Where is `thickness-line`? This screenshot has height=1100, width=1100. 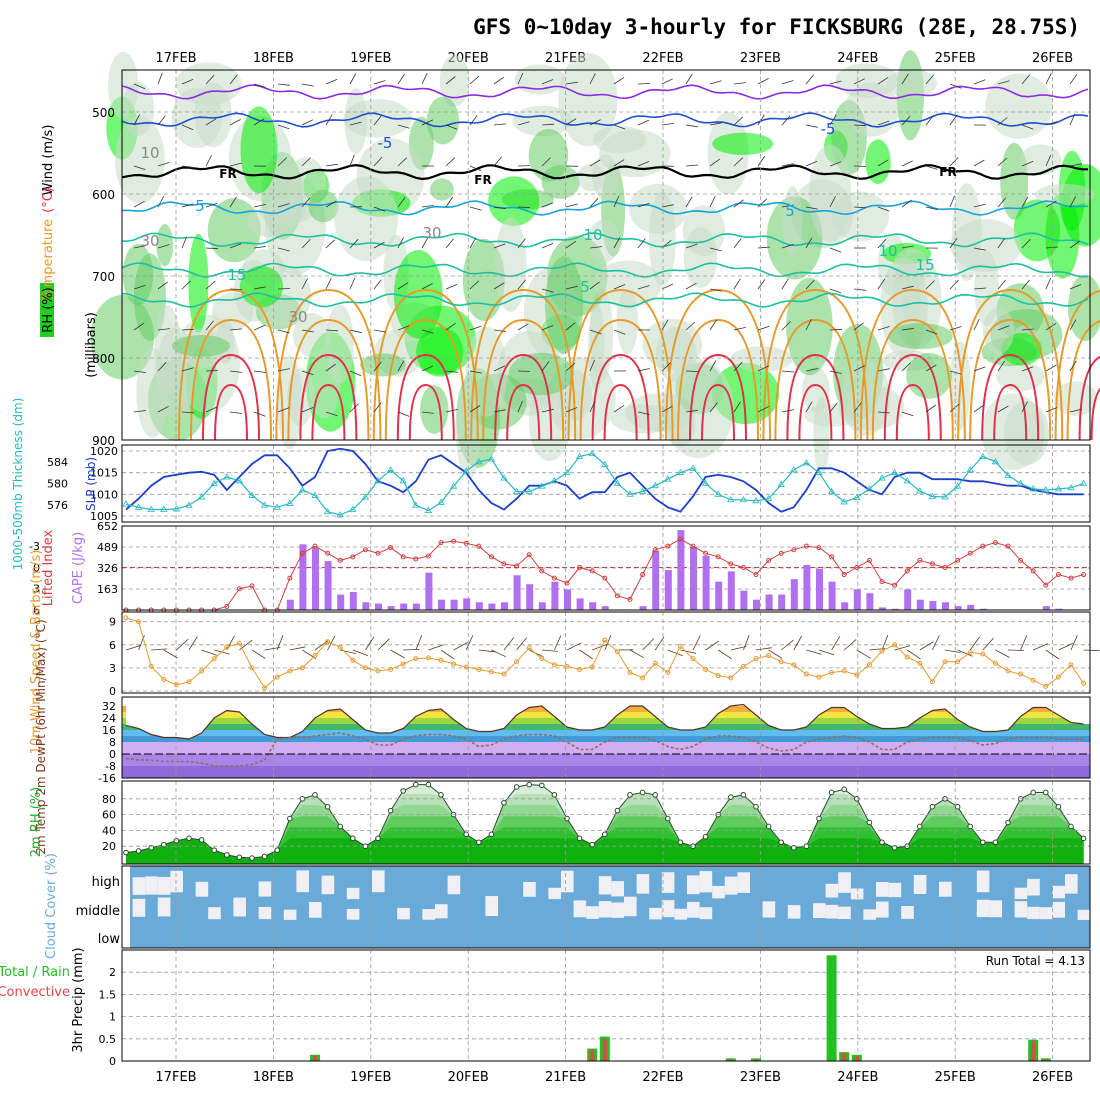
thickness-line is located at coordinates (604, 484).